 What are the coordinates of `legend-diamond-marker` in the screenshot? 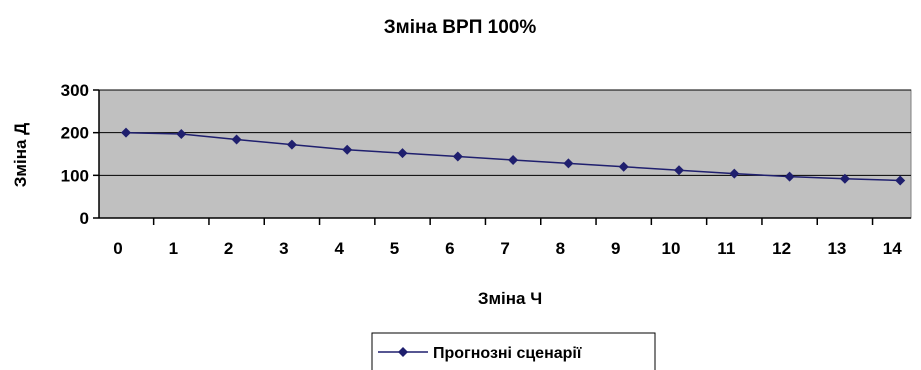 It's located at (403, 352).